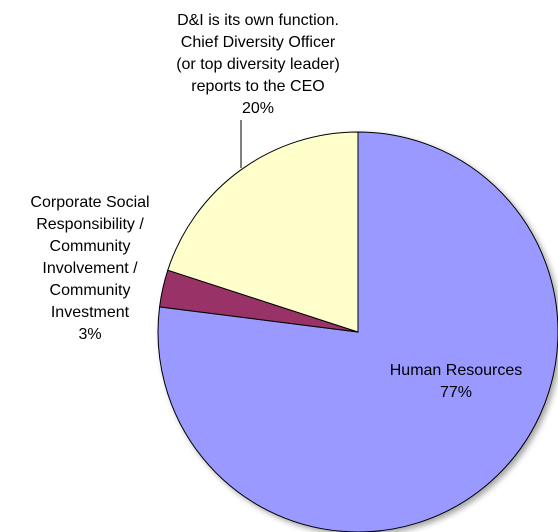  What do you see at coordinates (90, 224) in the screenshot?
I see `slice-label-line: Responsibility /` at bounding box center [90, 224].